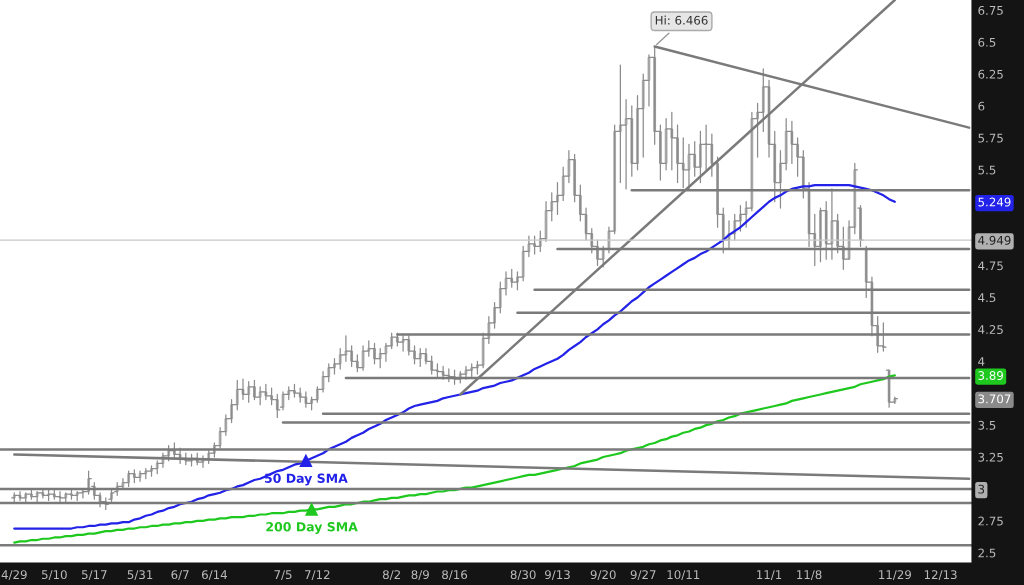 The image size is (1024, 585). What do you see at coordinates (990, 138) in the screenshot?
I see `y-tick-label: 5.75` at bounding box center [990, 138].